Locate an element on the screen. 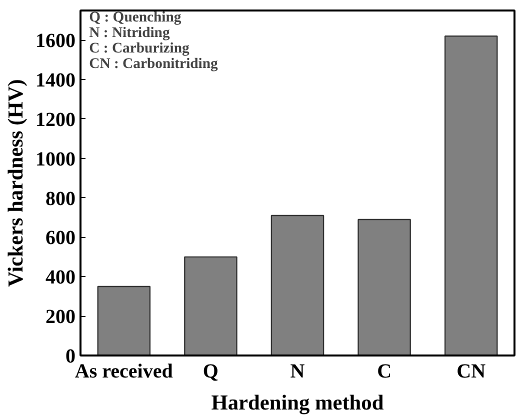 This screenshot has width=516, height=417. y-tick-label: 200 is located at coordinates (61, 317).